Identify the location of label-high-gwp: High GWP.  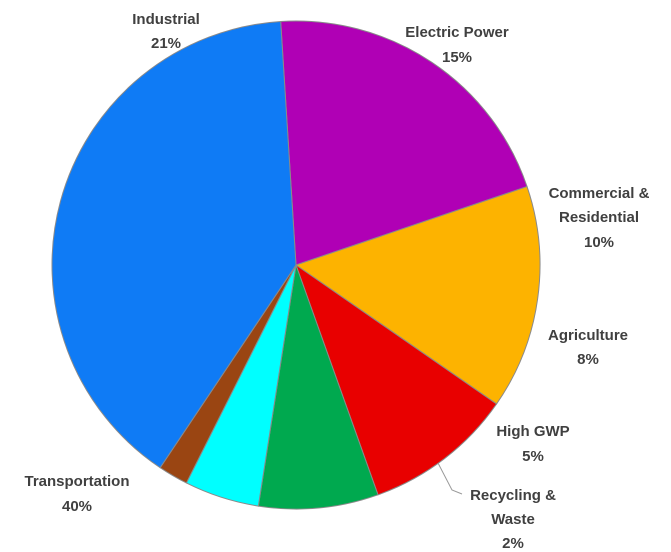
(532, 431).